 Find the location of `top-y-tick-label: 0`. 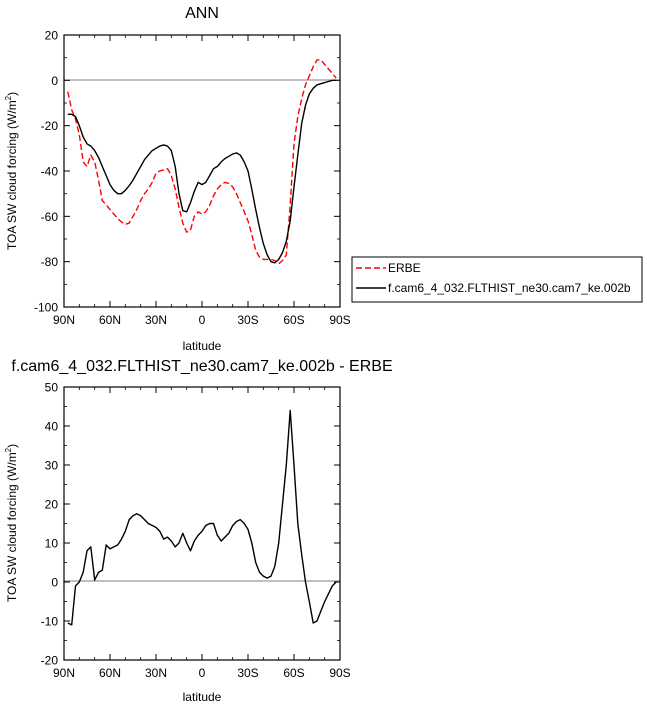

top-y-tick-label: 0 is located at coordinates (54, 81).